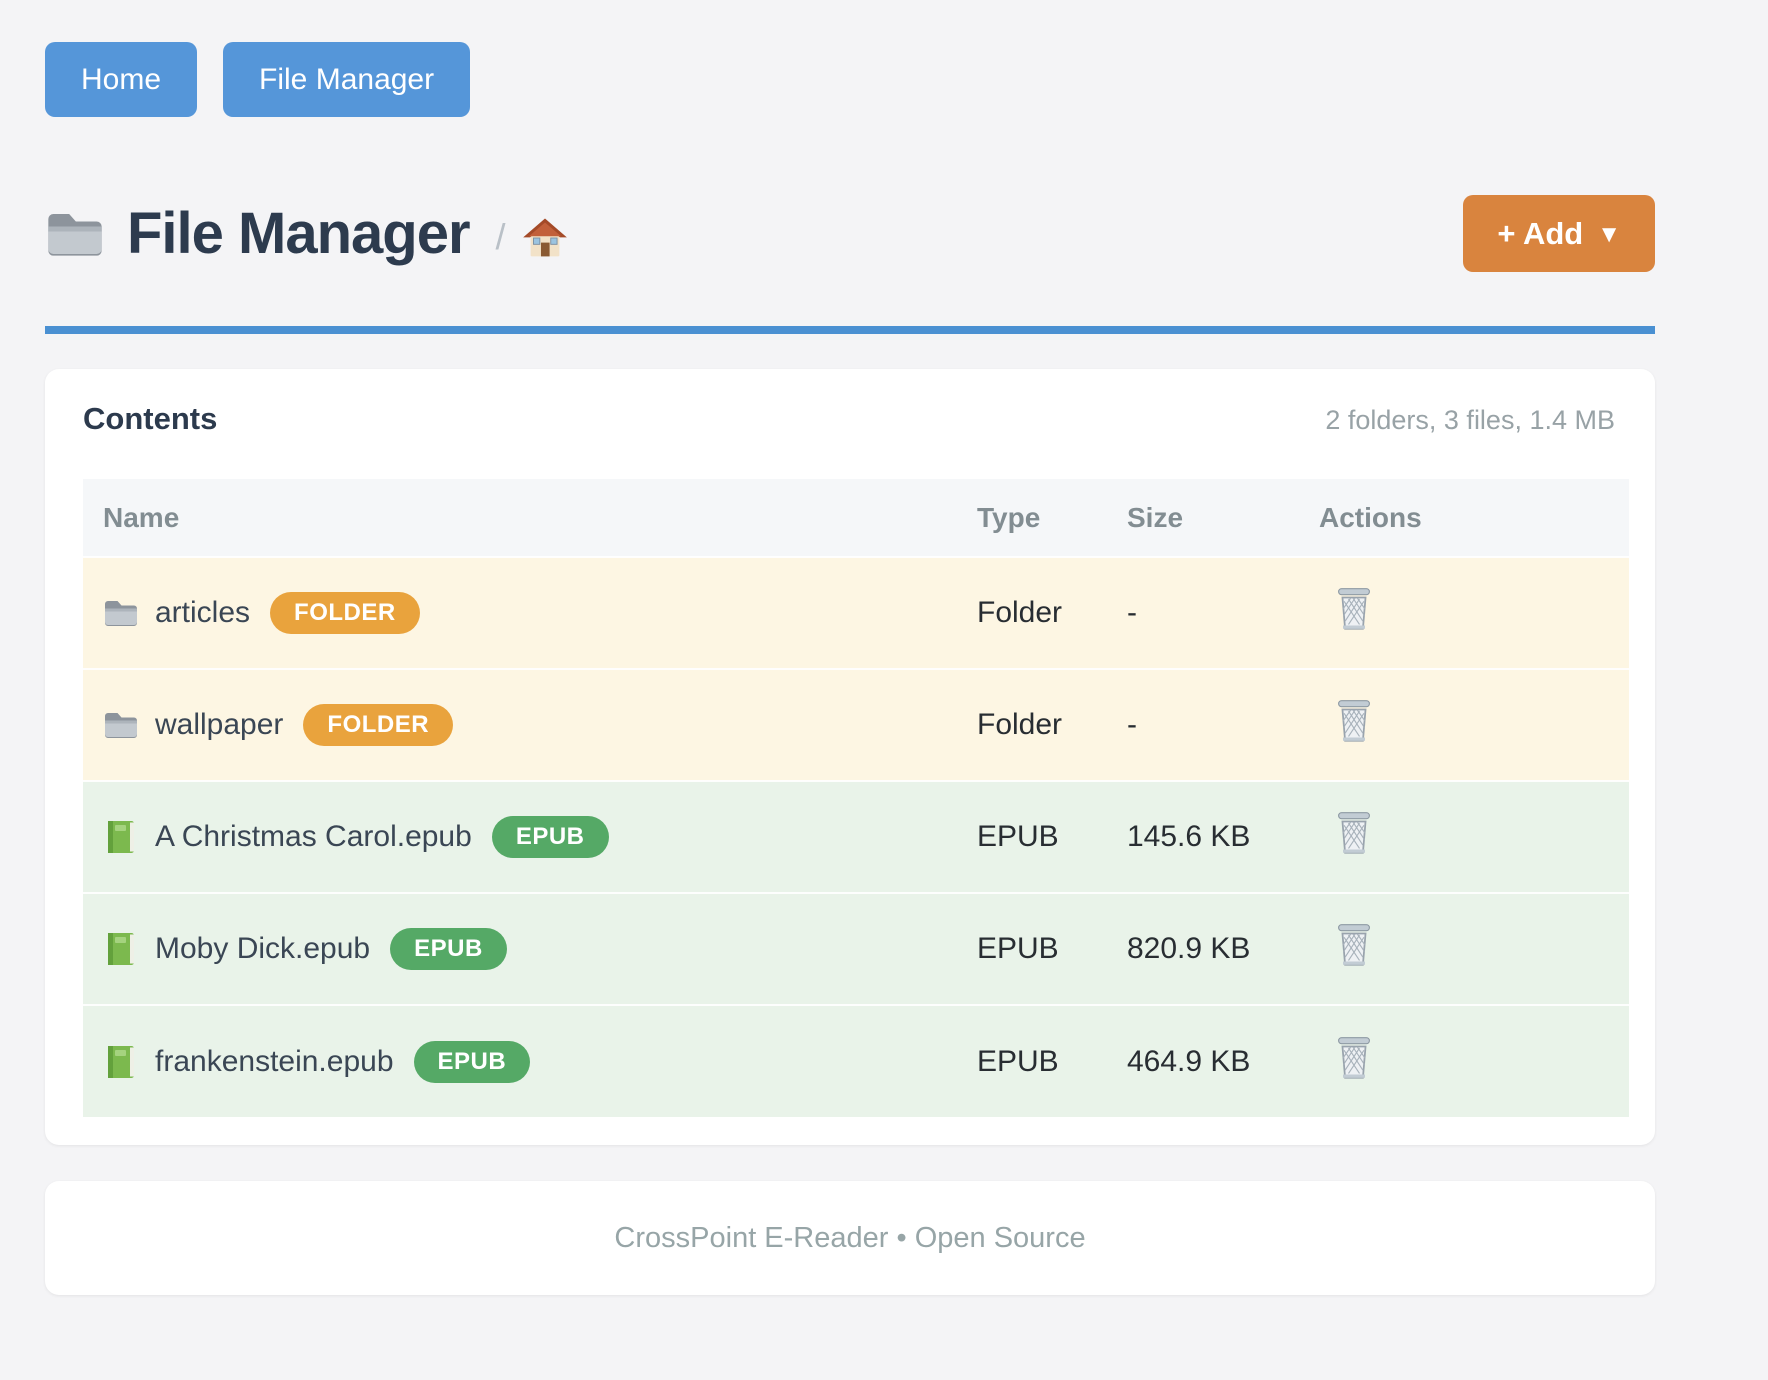 The height and width of the screenshot is (1380, 1768). I want to click on title-group: File Manager /, so click(754, 233).